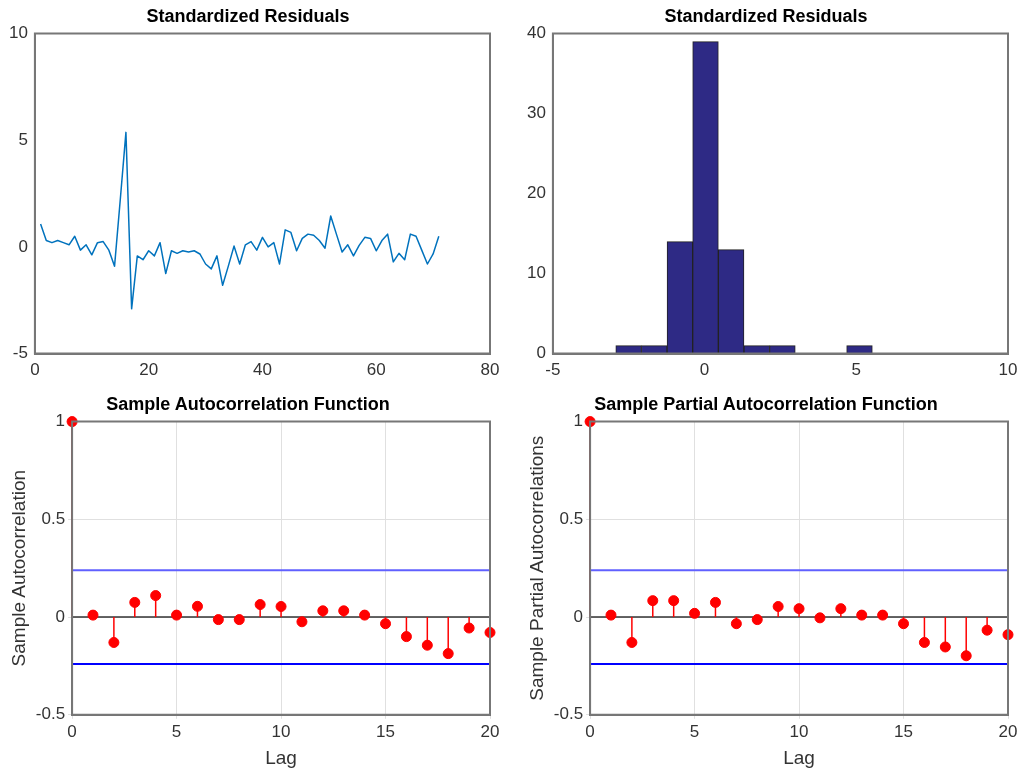  Describe the element at coordinates (23, 139) in the screenshot. I see `y-tick-label: 5` at that location.